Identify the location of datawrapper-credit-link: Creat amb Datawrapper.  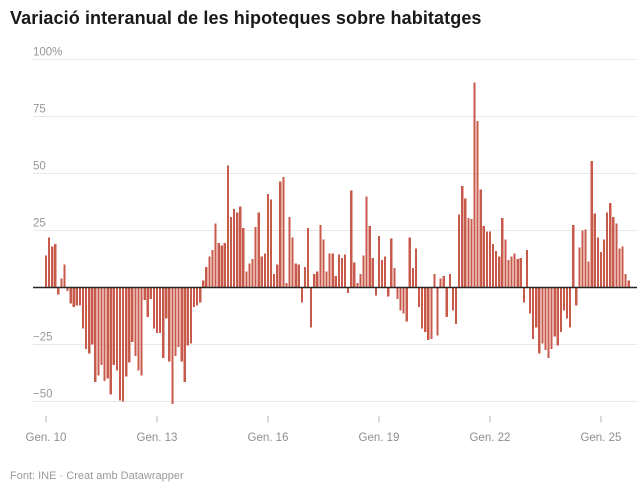
(125, 476).